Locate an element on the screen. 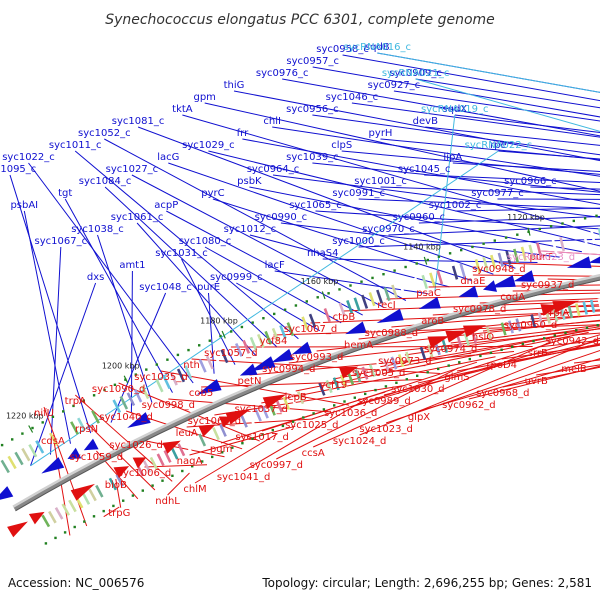 The height and width of the screenshot is (600, 600). gene-label: syc0950_d is located at coordinates (530, 325).